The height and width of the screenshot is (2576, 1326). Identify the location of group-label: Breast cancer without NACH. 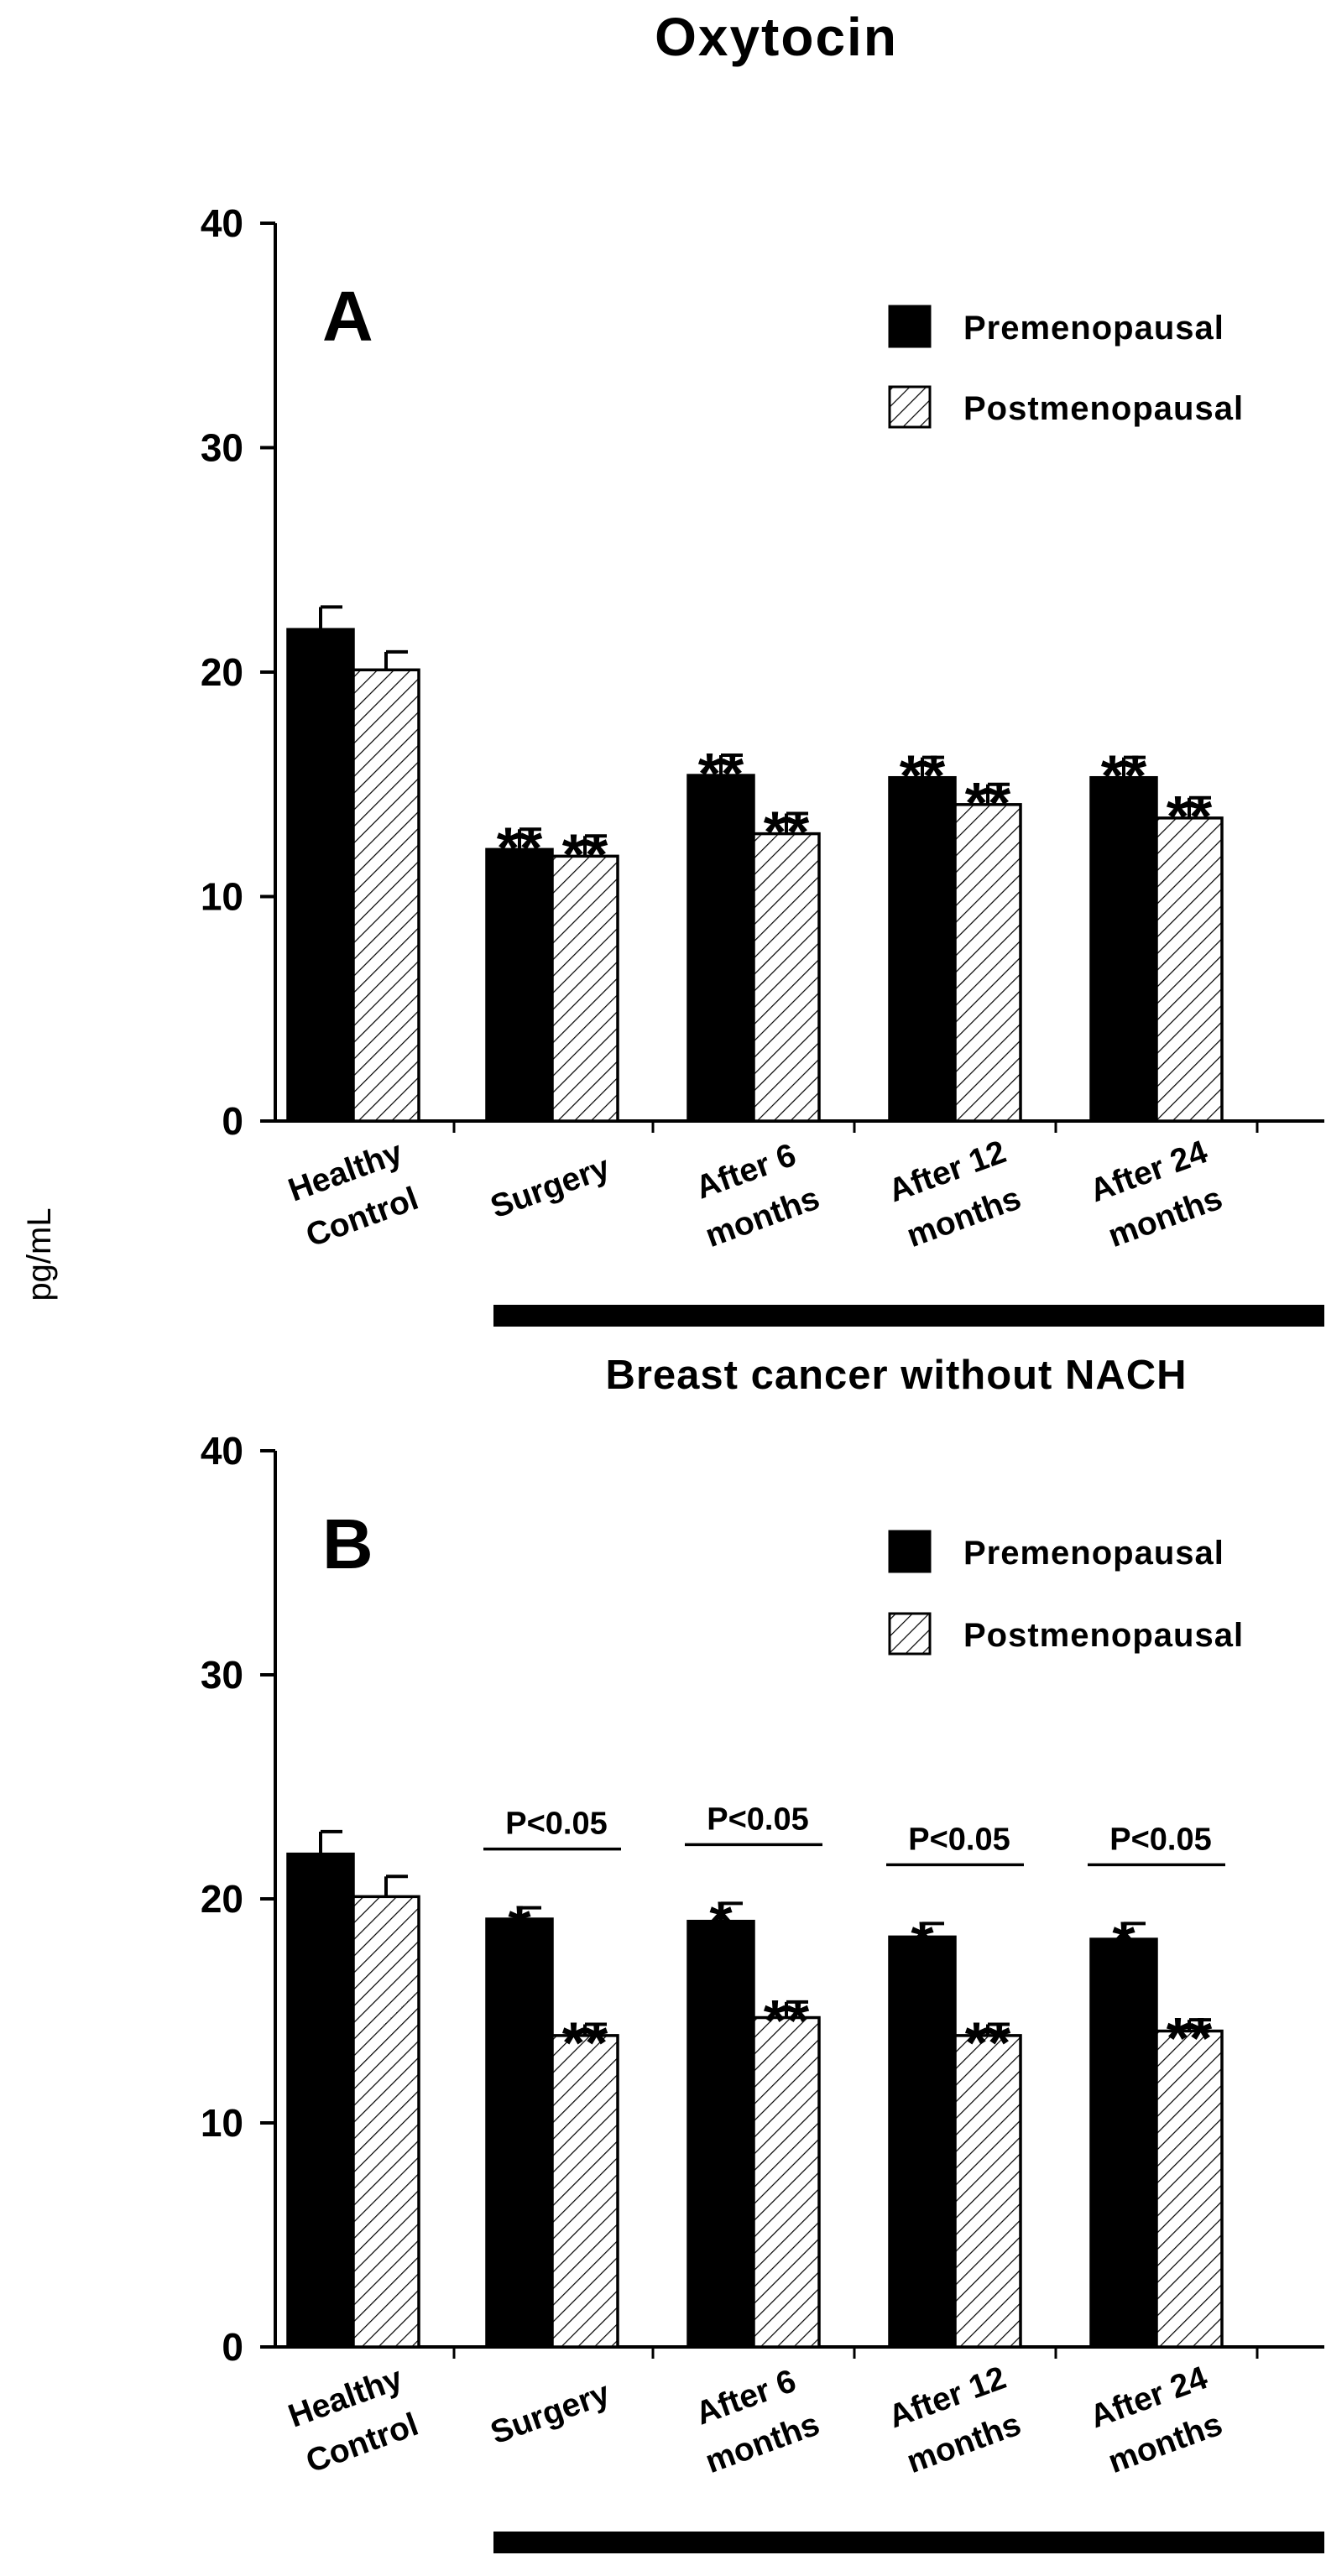
(896, 1375).